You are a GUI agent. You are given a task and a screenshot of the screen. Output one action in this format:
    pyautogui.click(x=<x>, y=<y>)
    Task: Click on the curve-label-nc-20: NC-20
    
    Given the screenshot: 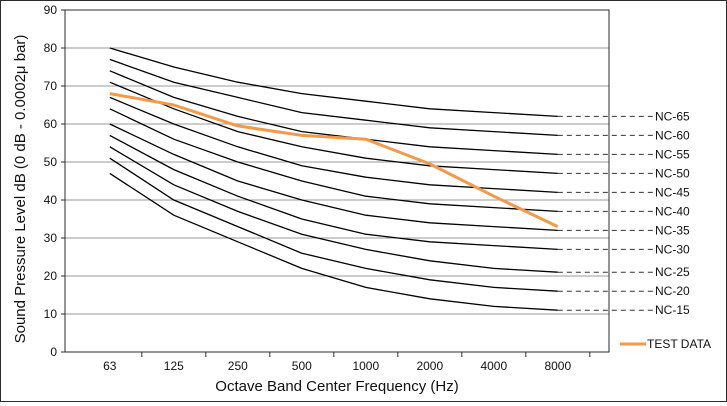 What is the action you would take?
    pyautogui.click(x=672, y=291)
    